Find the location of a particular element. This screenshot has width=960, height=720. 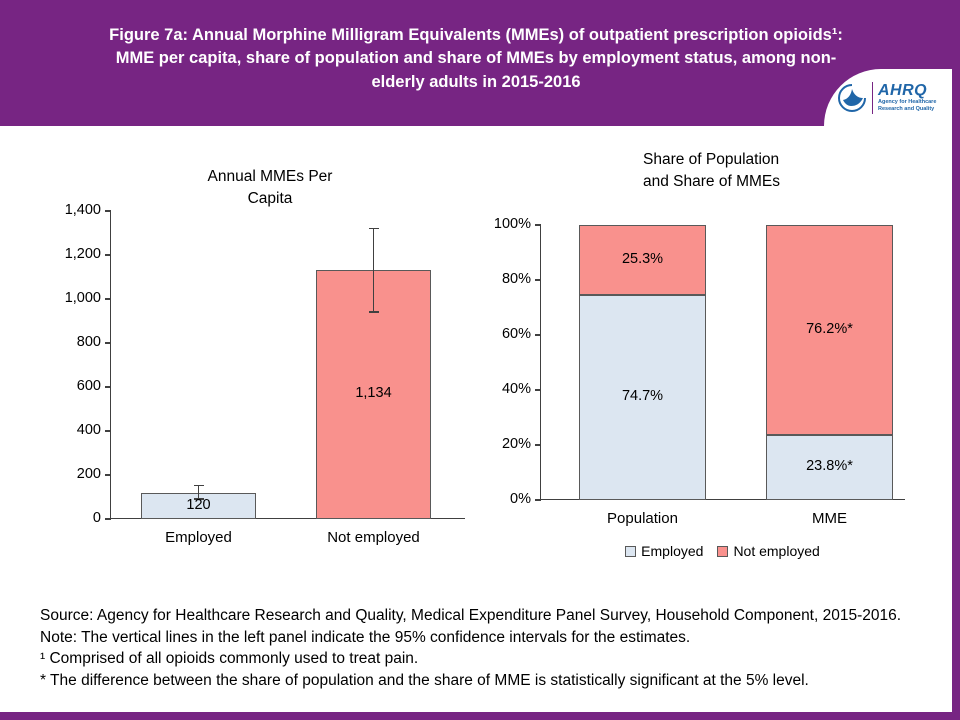

segment-employed-mme is located at coordinates (829, 467).